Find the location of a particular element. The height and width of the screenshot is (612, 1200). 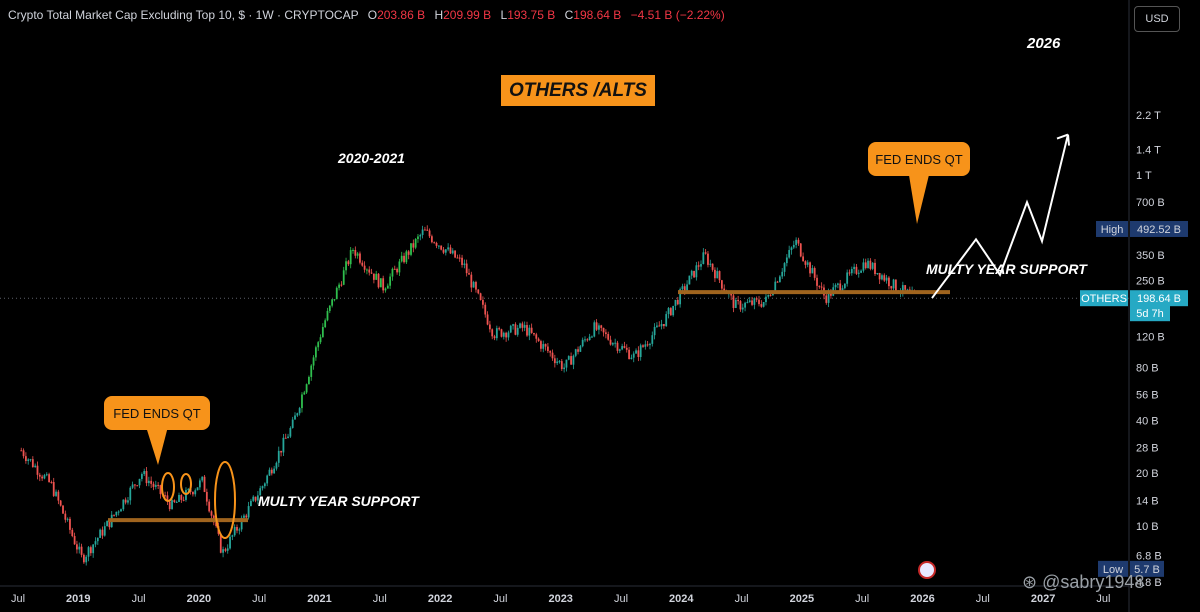

x-tick-label: Jul is located at coordinates (380, 599).